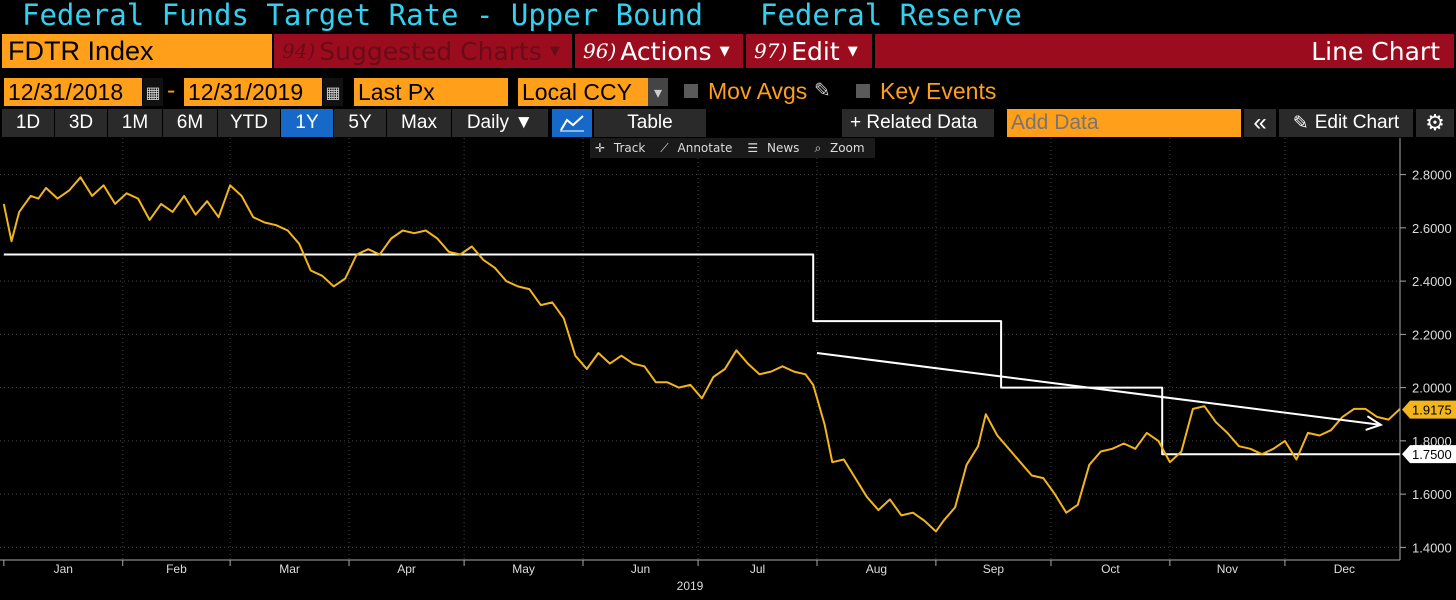 The width and height of the screenshot is (1456, 600). What do you see at coordinates (600, 51) in the screenshot?
I see `actions-number: 96)` at bounding box center [600, 51].